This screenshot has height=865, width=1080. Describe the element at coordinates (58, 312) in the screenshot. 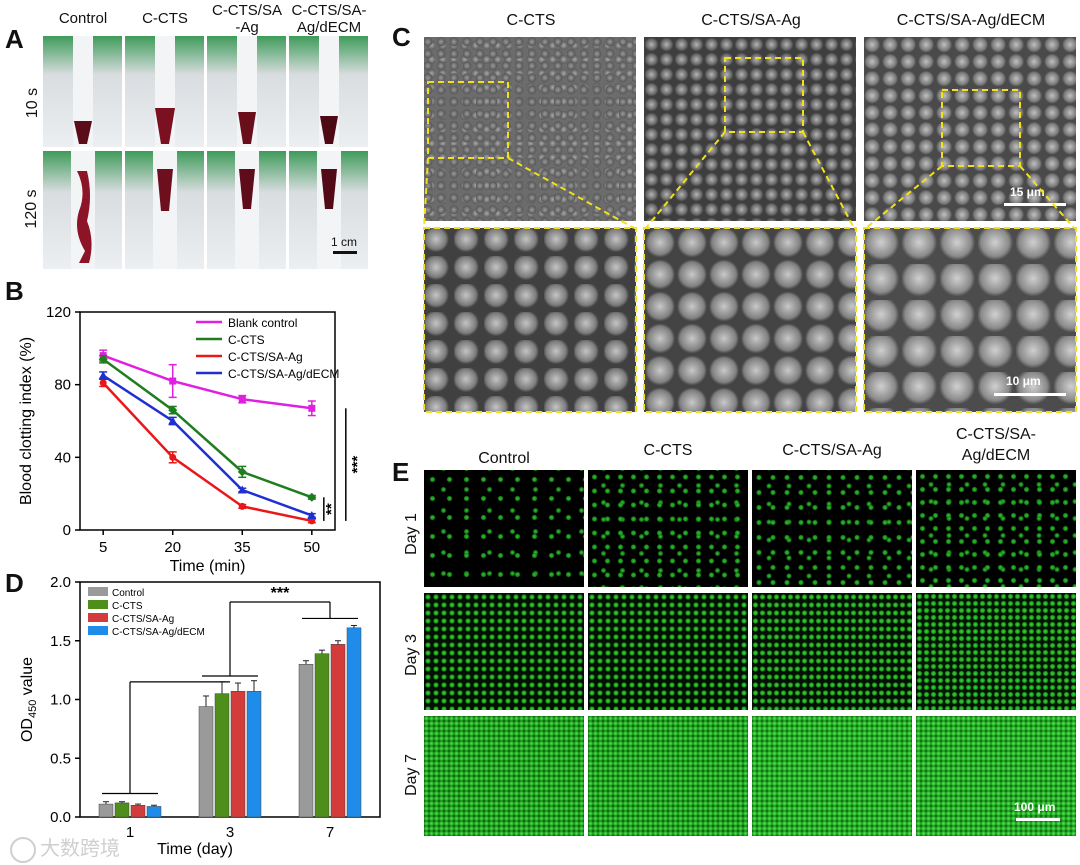

I see `y-tick-label: 120` at that location.